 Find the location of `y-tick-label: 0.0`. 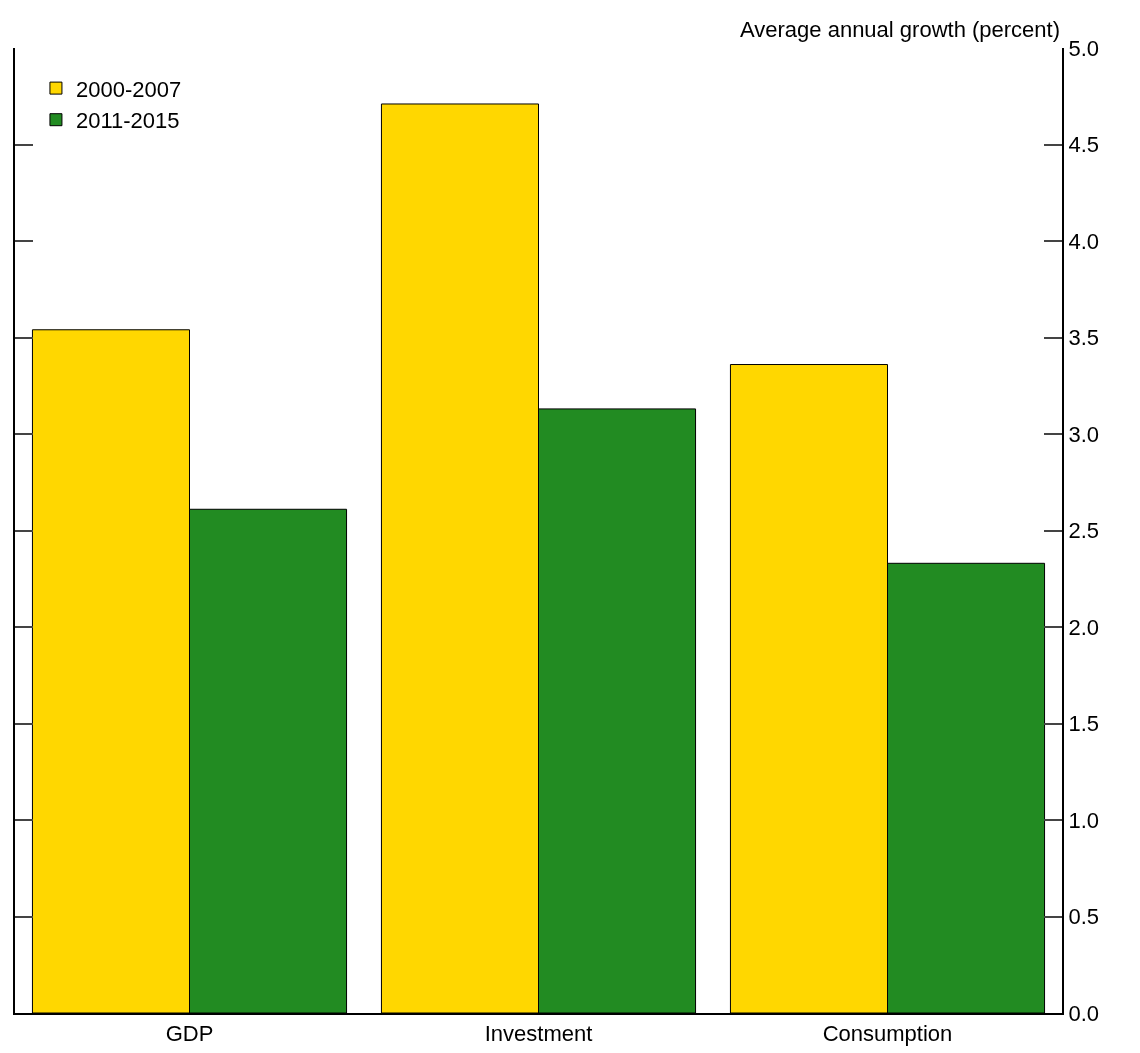

y-tick-label: 0.0 is located at coordinates (1083, 1013).